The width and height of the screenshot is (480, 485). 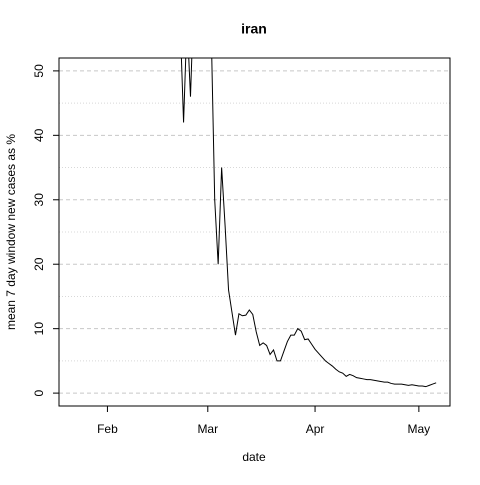 I want to click on x-tick-label: Feb, so click(x=107, y=429).